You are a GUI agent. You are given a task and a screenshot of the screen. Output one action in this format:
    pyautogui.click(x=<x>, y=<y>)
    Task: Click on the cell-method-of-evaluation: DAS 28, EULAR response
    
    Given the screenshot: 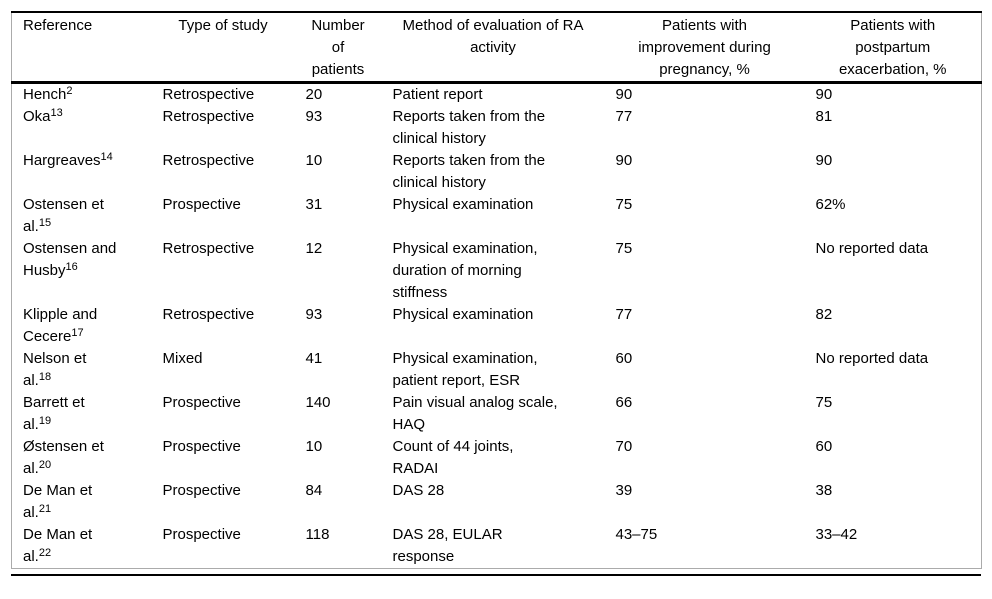 What is the action you would take?
    pyautogui.click(x=447, y=545)
    